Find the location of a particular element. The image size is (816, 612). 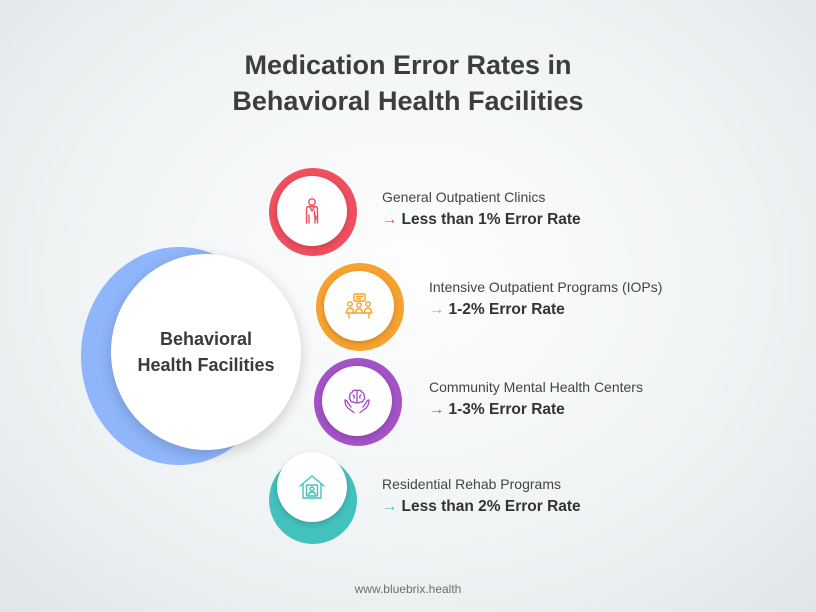

item-rate-row: → 1-2% Error Rate is located at coordinates (545, 310).